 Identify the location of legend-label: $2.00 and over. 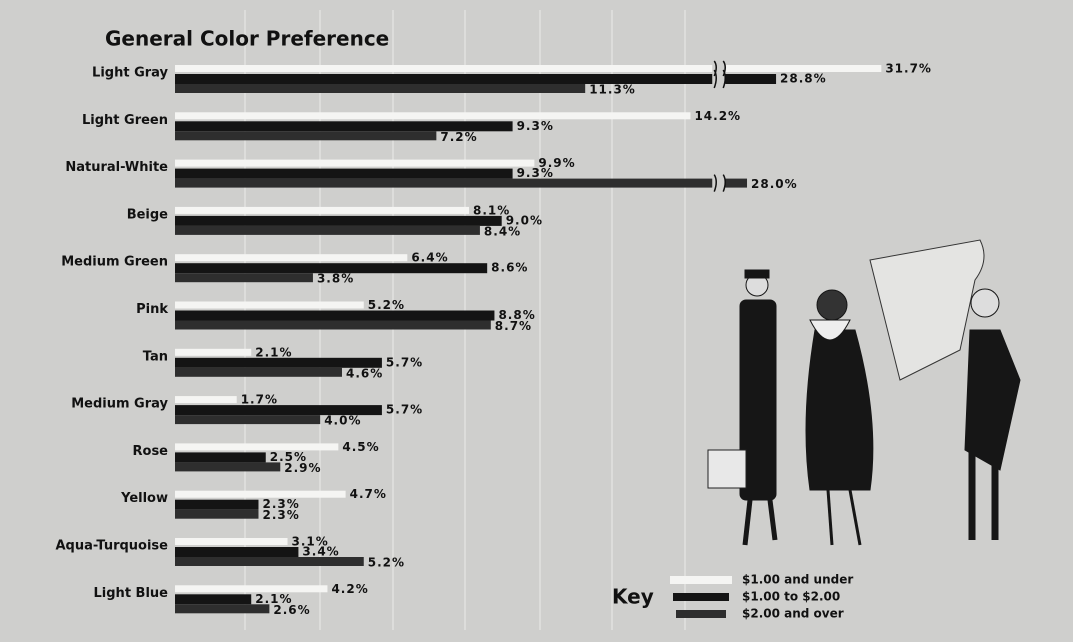
(793, 614).